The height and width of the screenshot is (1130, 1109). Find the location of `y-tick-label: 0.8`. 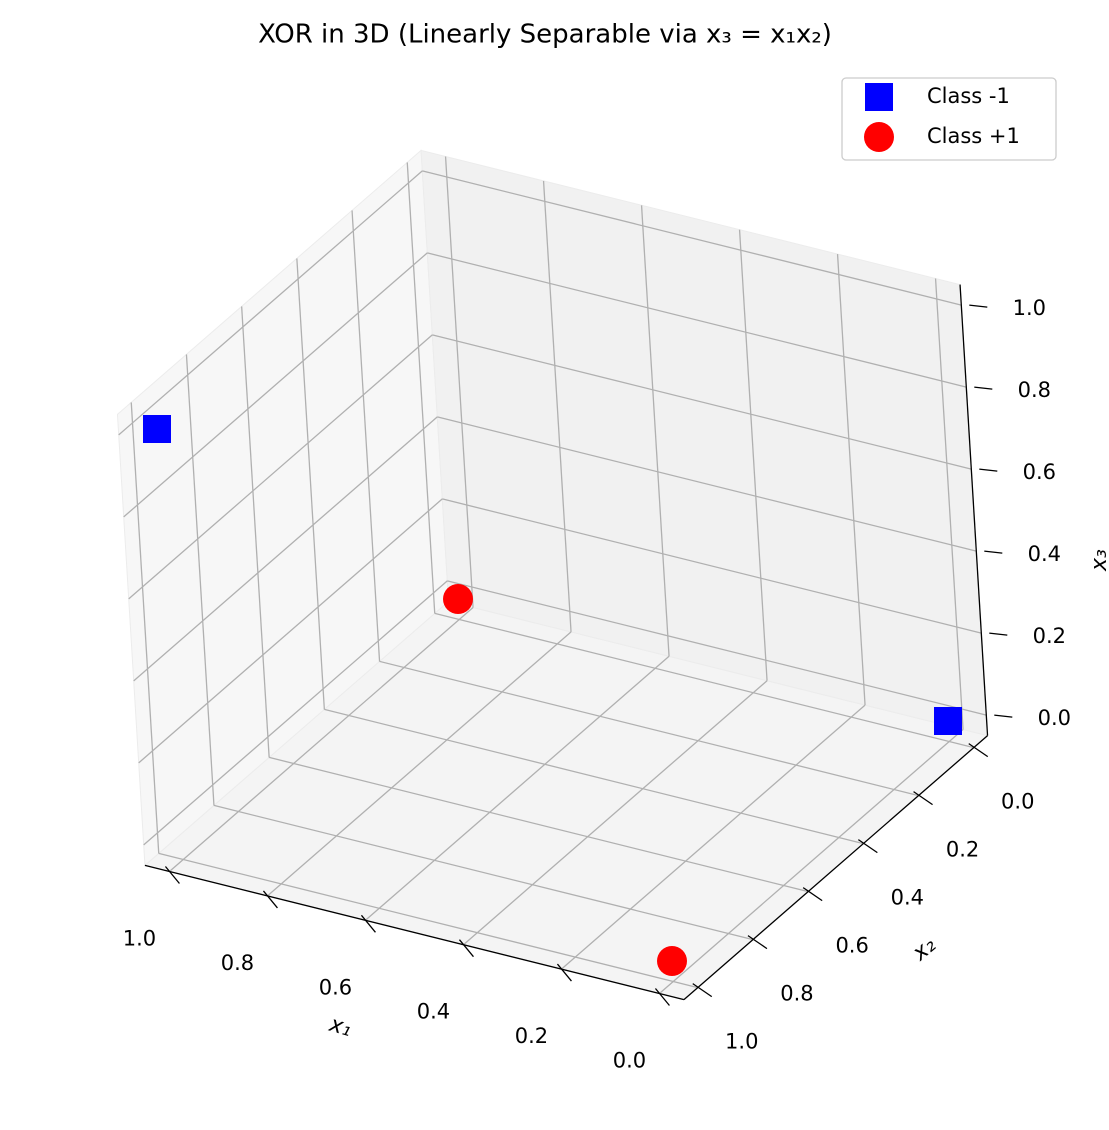

y-tick-label: 0.8 is located at coordinates (796, 994).